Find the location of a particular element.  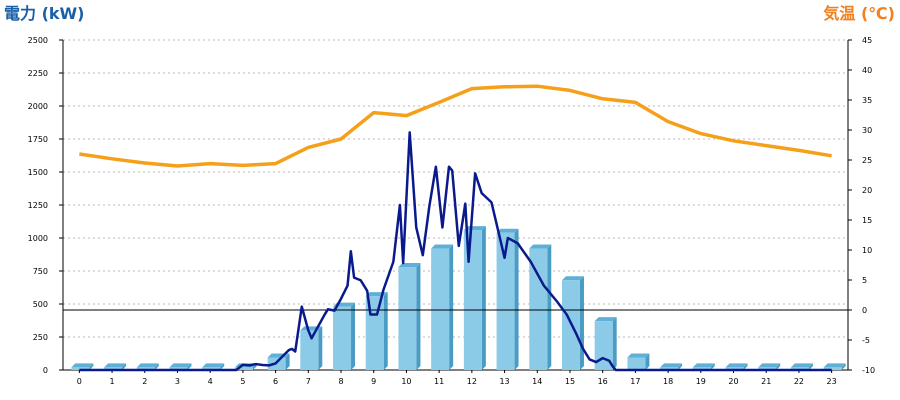

right-tick-label-40: 40 is located at coordinates (867, 70).